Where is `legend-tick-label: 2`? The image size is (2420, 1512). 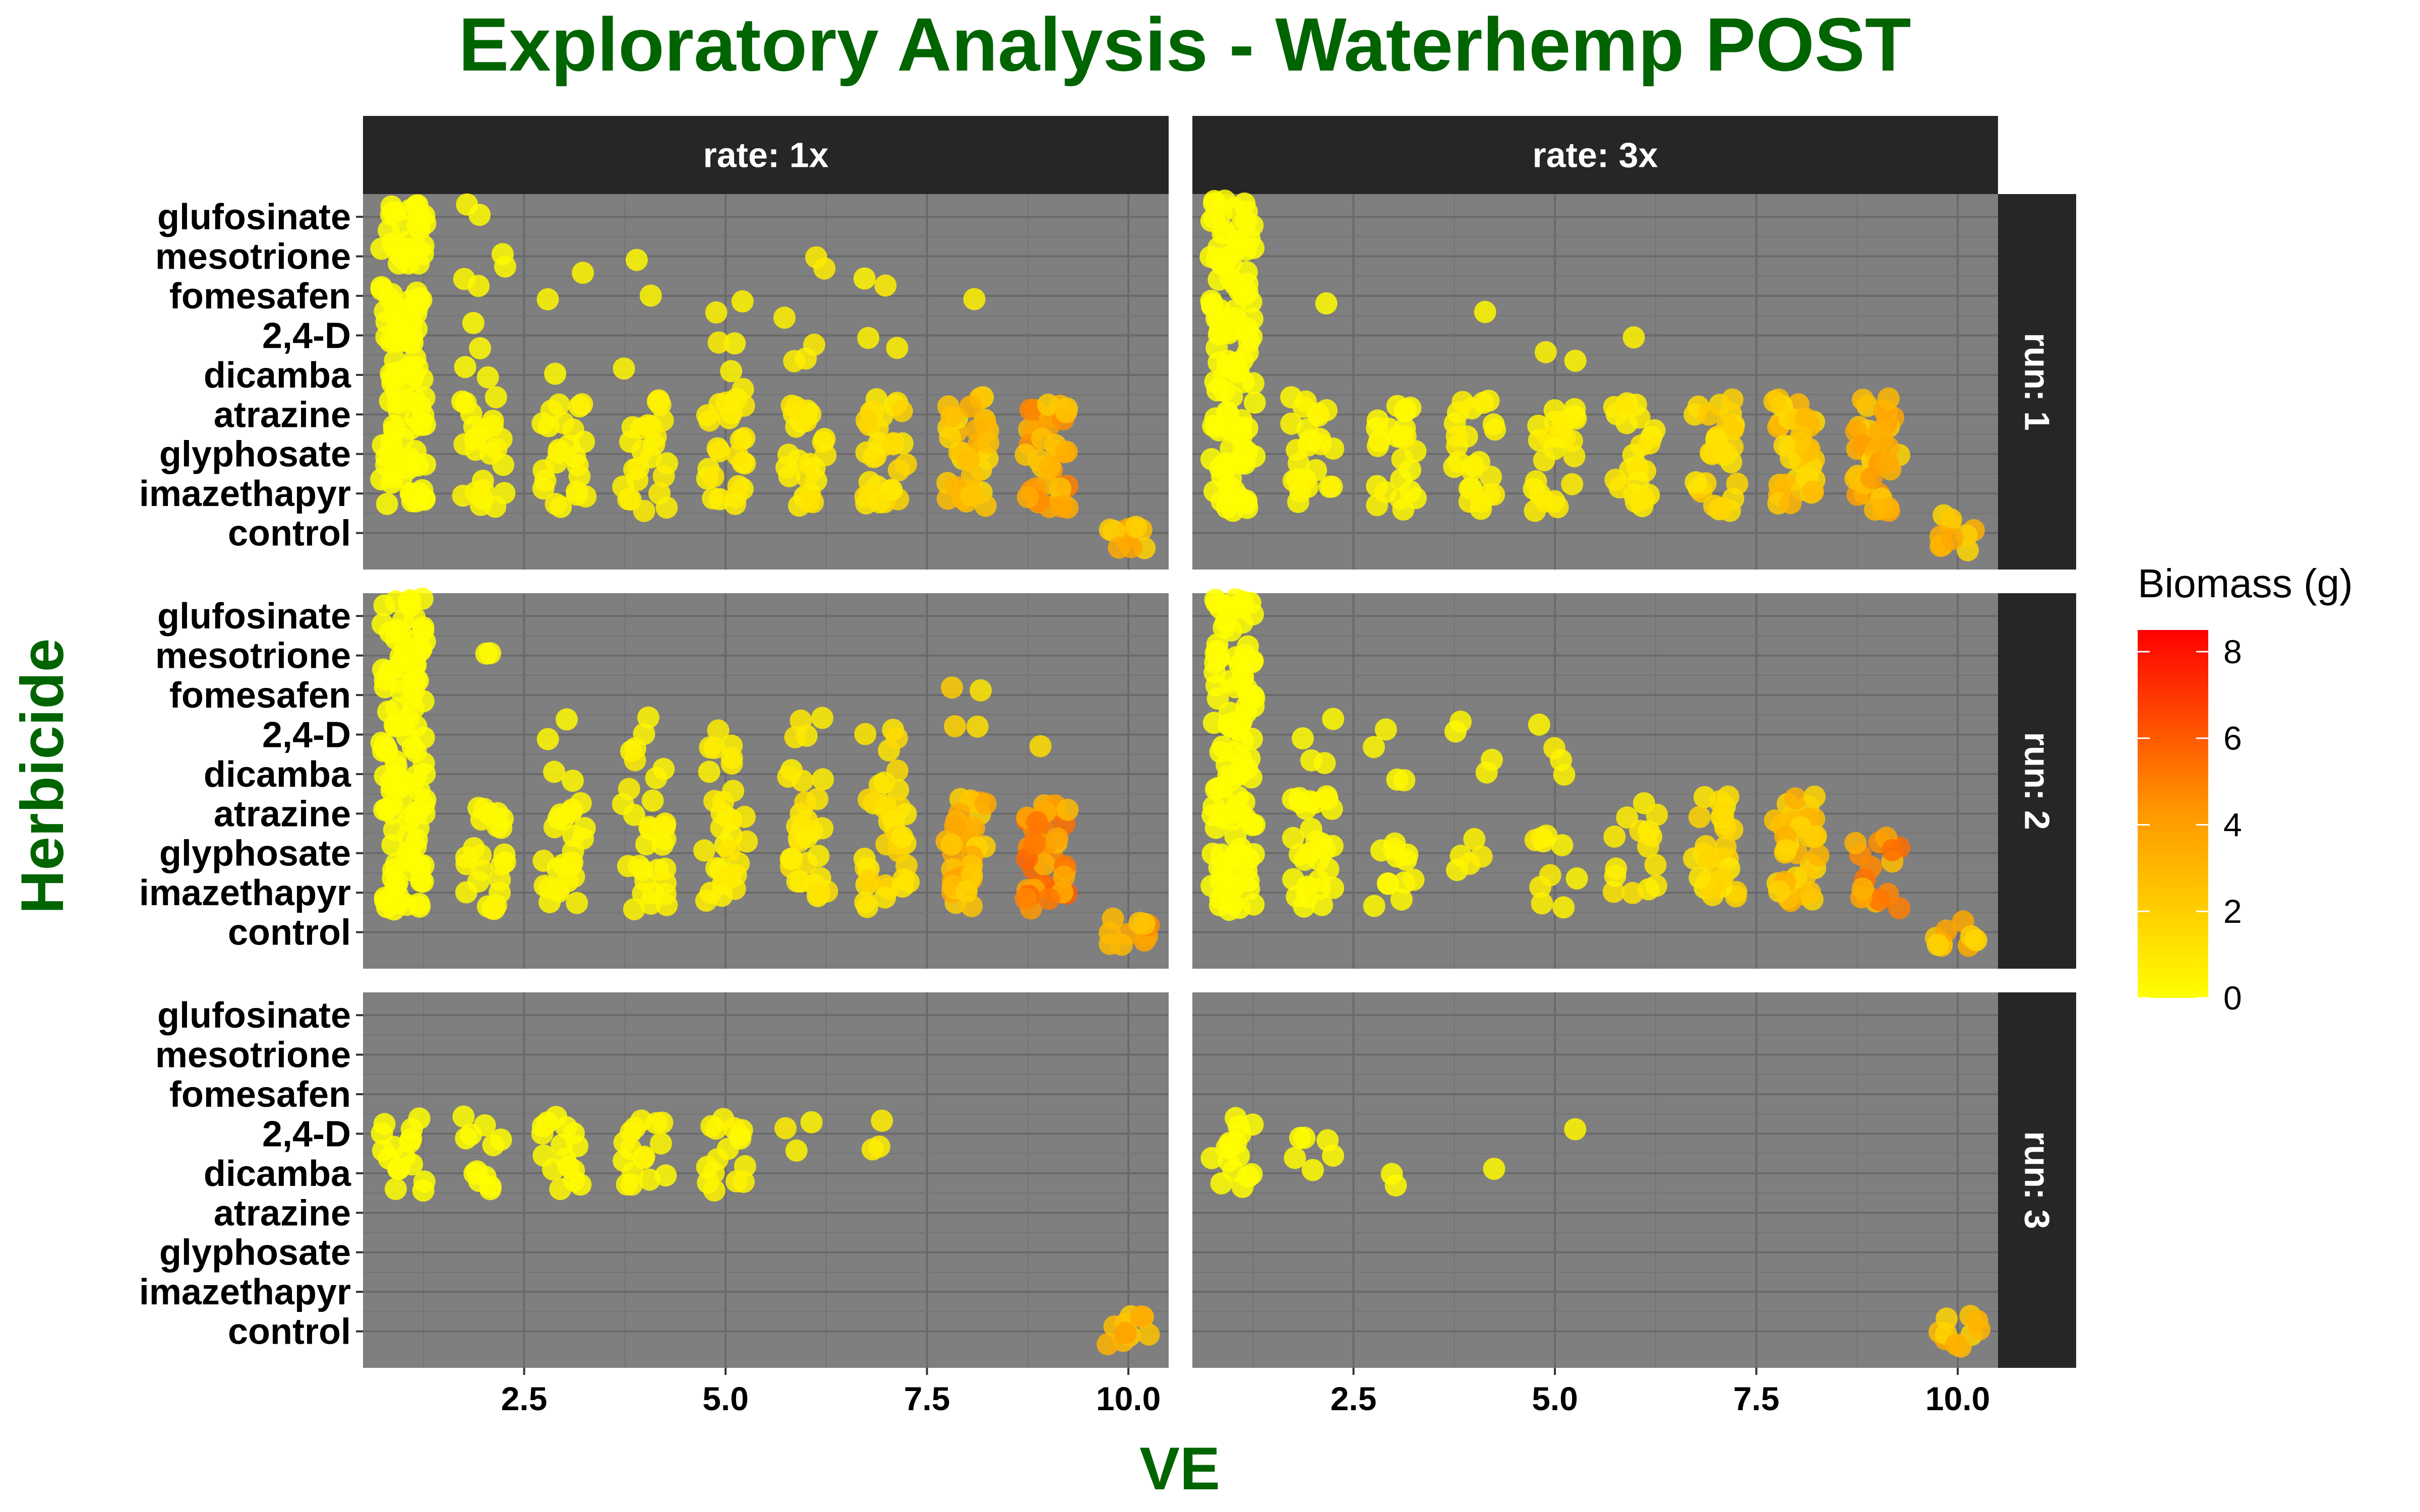
legend-tick-label: 2 is located at coordinates (2232, 911).